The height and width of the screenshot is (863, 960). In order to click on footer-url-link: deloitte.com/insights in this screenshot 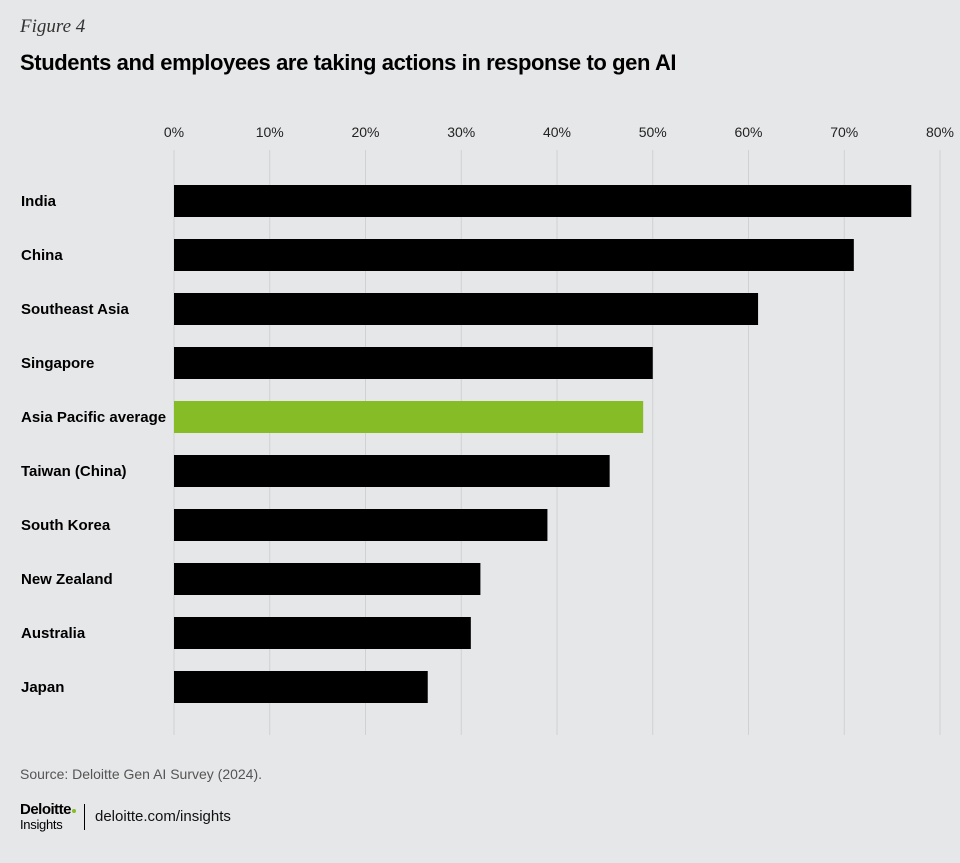, I will do `click(163, 816)`.